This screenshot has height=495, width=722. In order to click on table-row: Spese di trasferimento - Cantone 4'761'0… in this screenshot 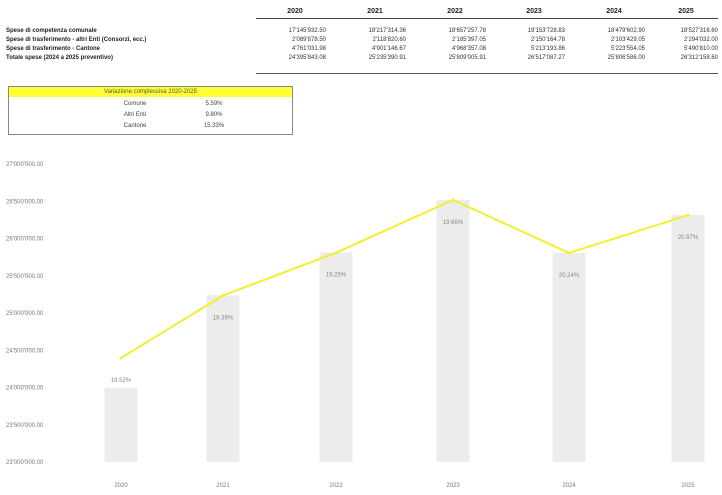, I will do `click(362, 49)`.